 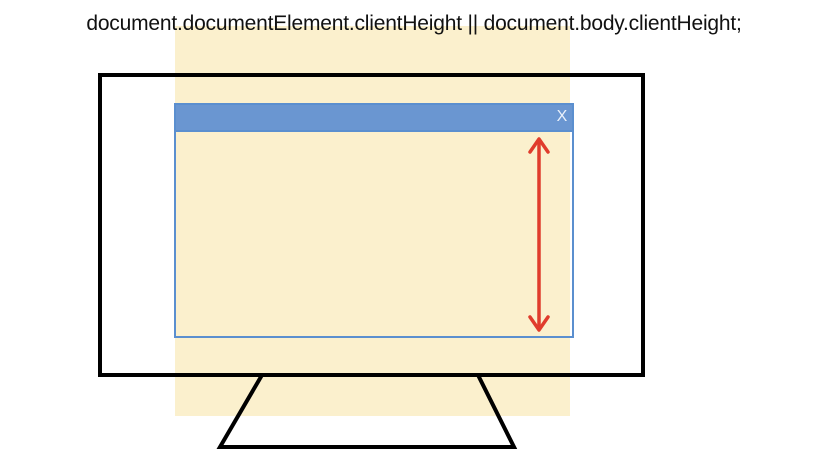 What do you see at coordinates (539, 145) in the screenshot?
I see `arrow-head-top` at bounding box center [539, 145].